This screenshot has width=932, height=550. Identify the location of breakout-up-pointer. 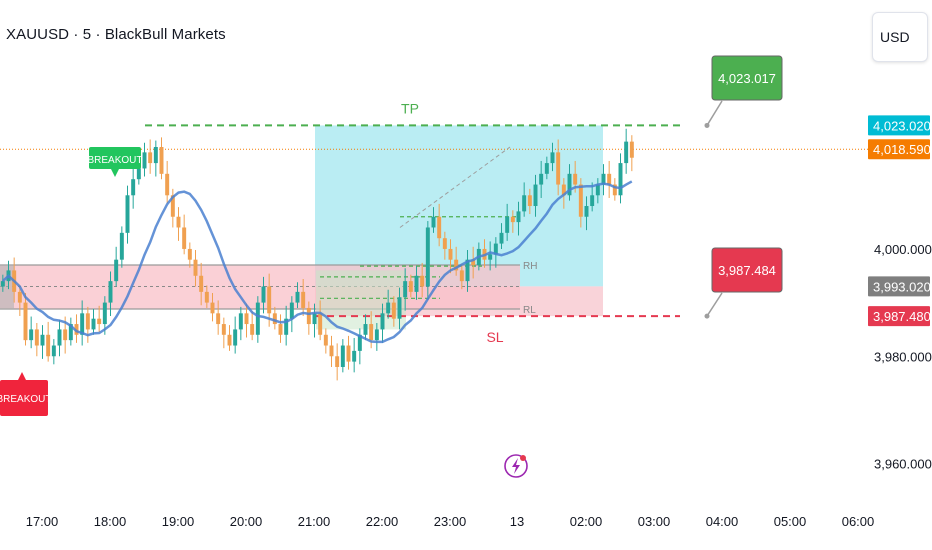
(115, 173).